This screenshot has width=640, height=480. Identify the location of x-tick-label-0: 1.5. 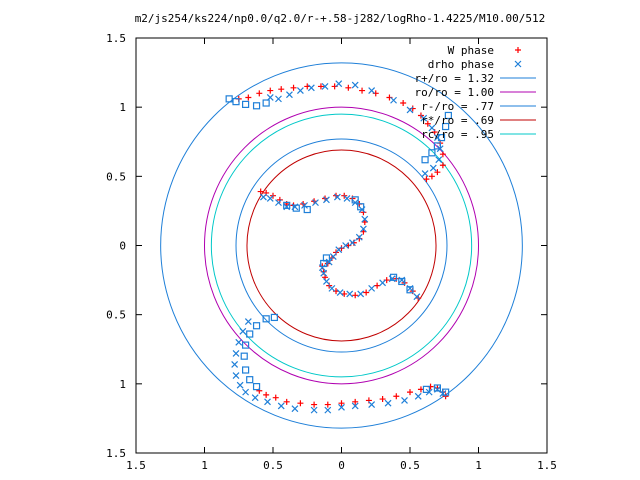
(136, 465).